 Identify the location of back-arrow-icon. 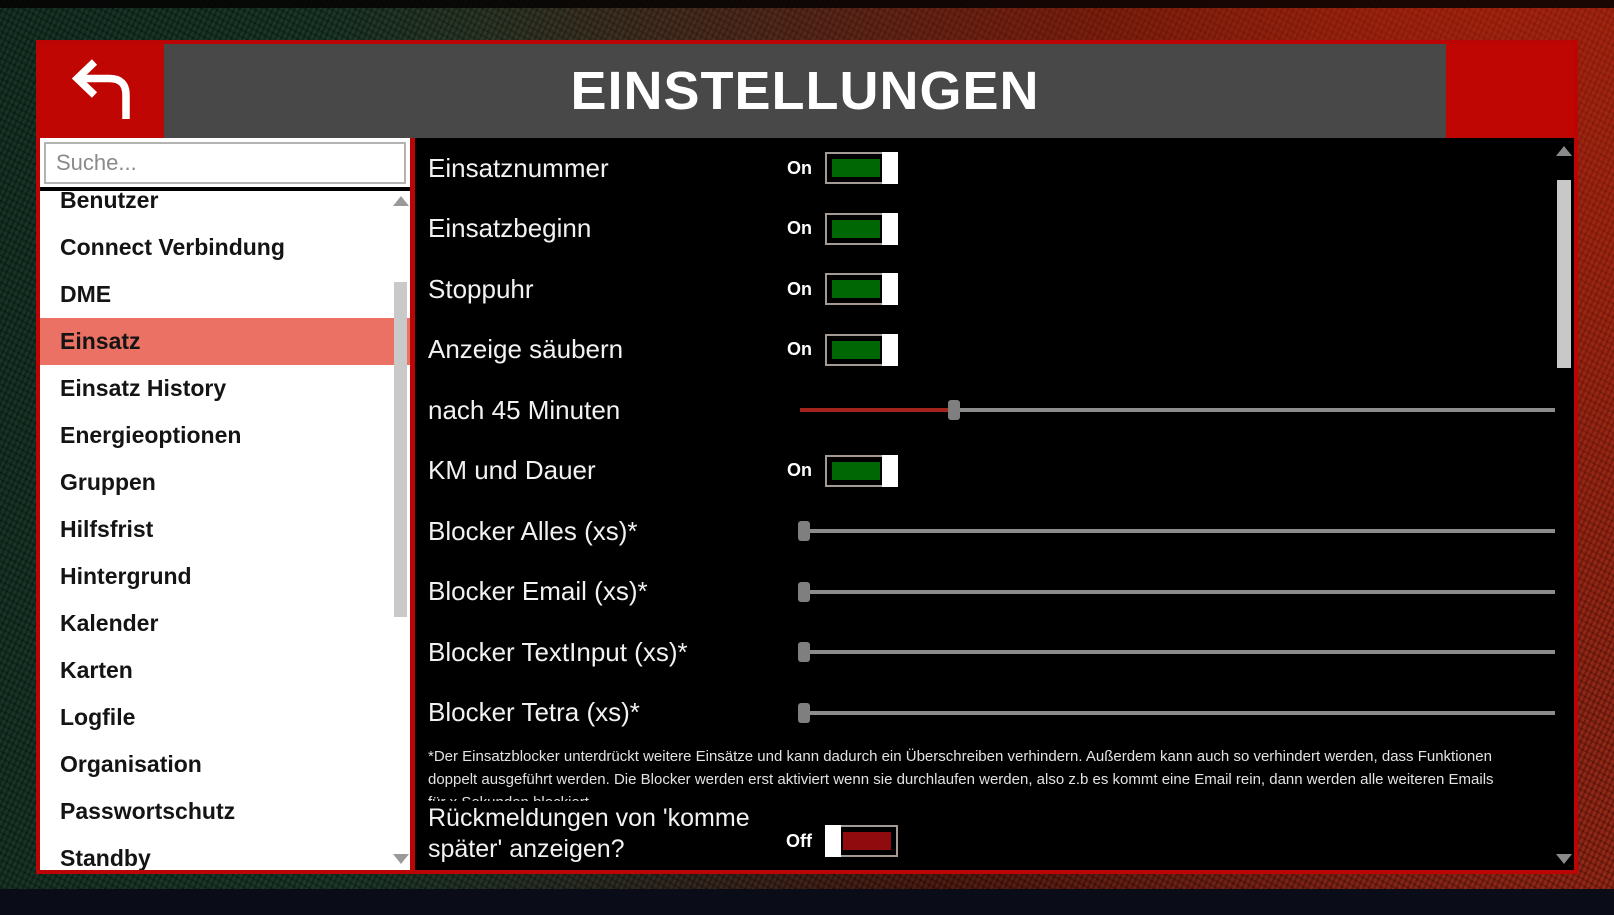
(102, 91).